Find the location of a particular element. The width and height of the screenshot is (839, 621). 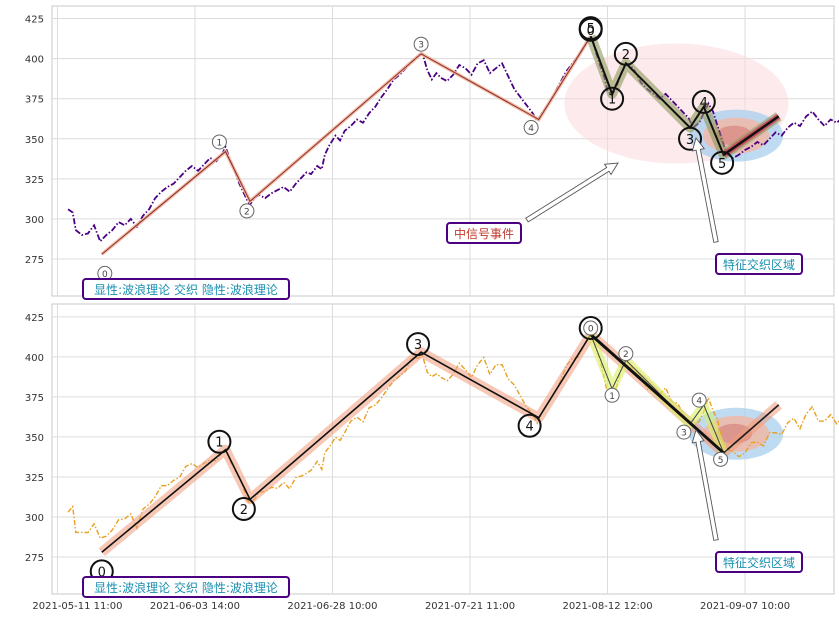

wave-marker-label: 5 is located at coordinates (591, 29).